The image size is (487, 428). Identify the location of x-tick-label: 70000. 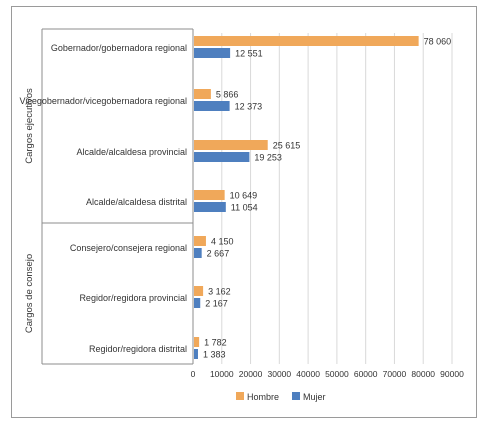
(395, 374).